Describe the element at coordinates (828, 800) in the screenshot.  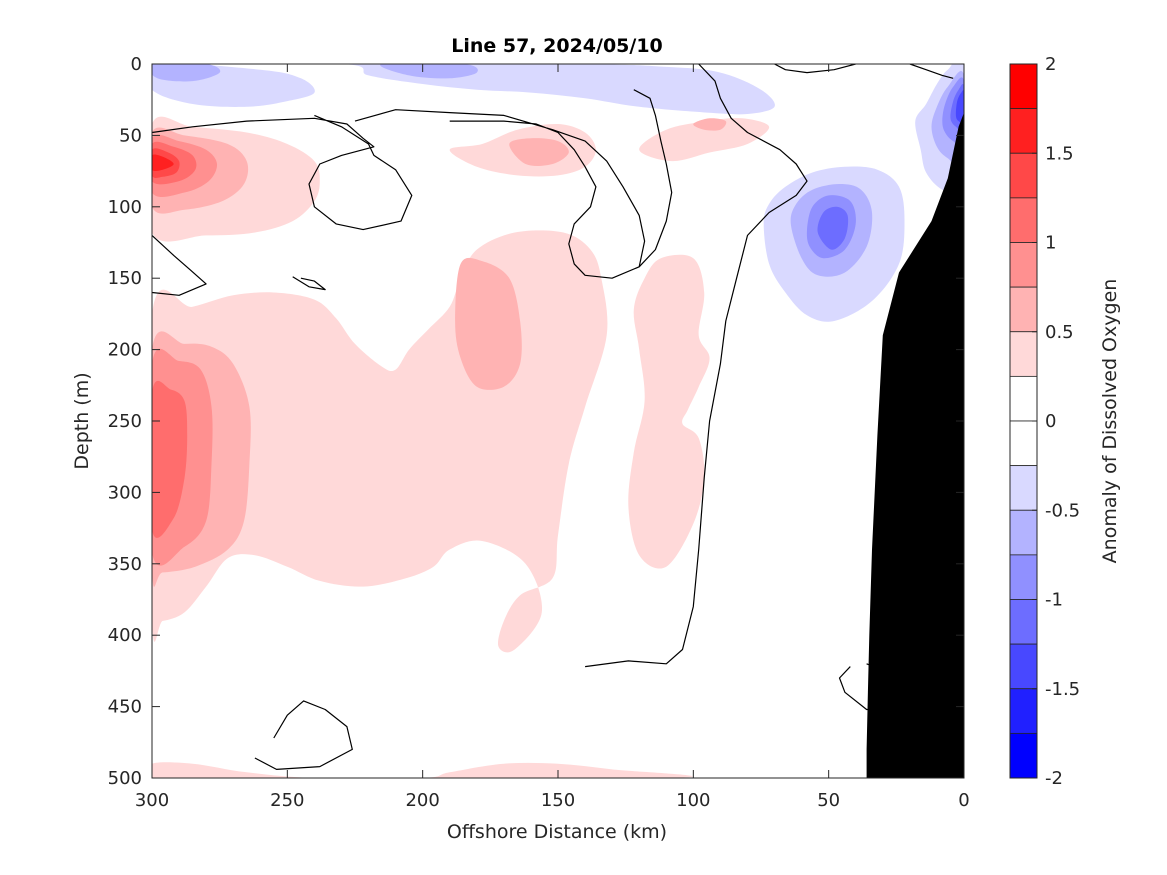
I see `x-tick-label: 50` at that location.